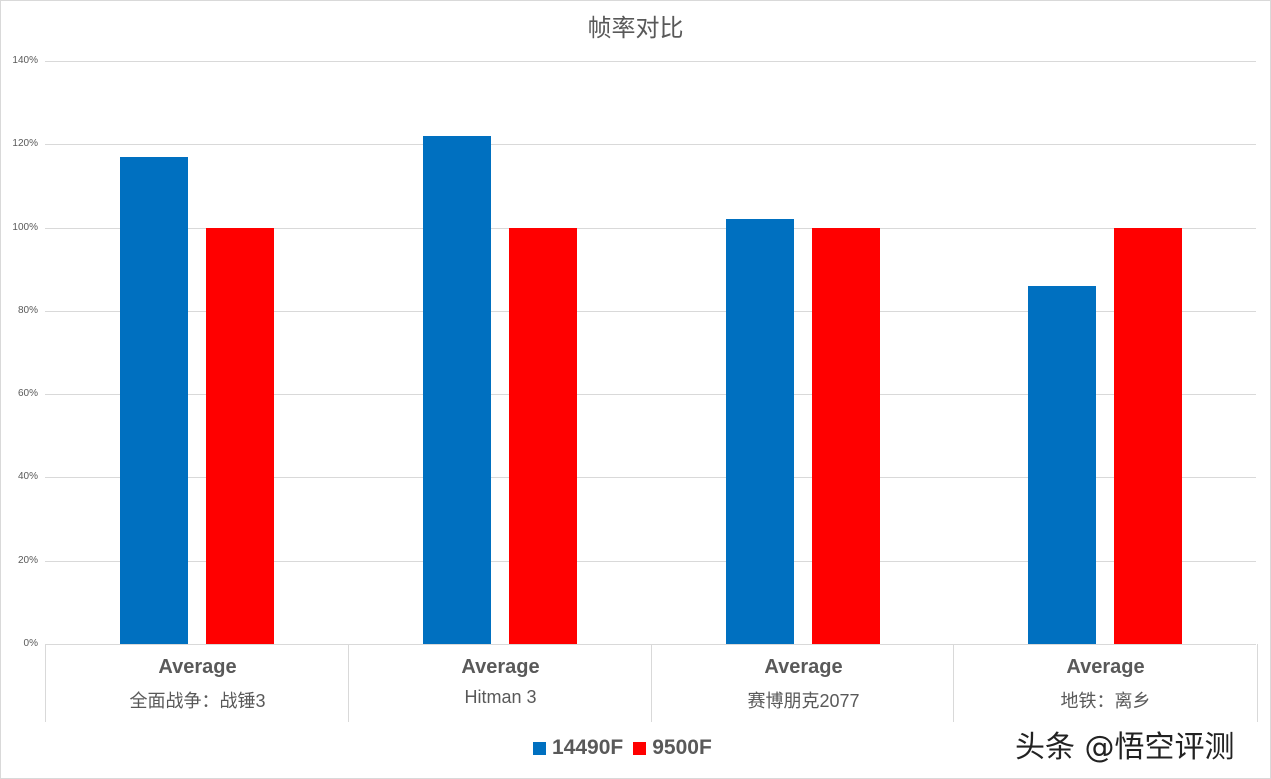 The image size is (1271, 779). What do you see at coordinates (1105, 683) in the screenshot?
I see `category-label: Average 地铁：离乡` at bounding box center [1105, 683].